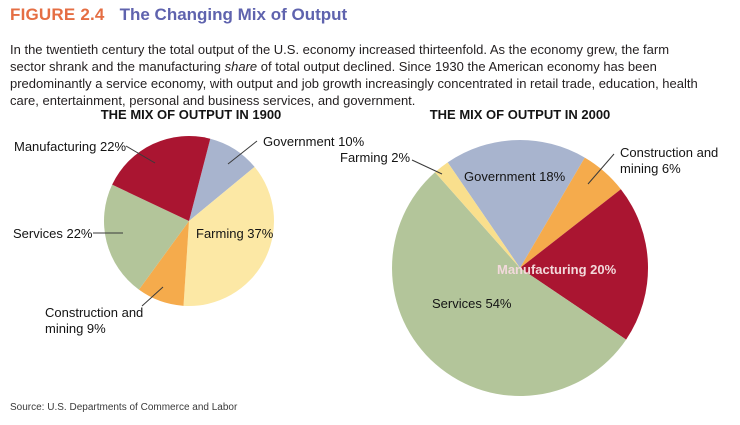 This screenshot has height=425, width=740. What do you see at coordinates (94, 320) in the screenshot?
I see `label-construction-1900: Construction and mining 9%` at bounding box center [94, 320].